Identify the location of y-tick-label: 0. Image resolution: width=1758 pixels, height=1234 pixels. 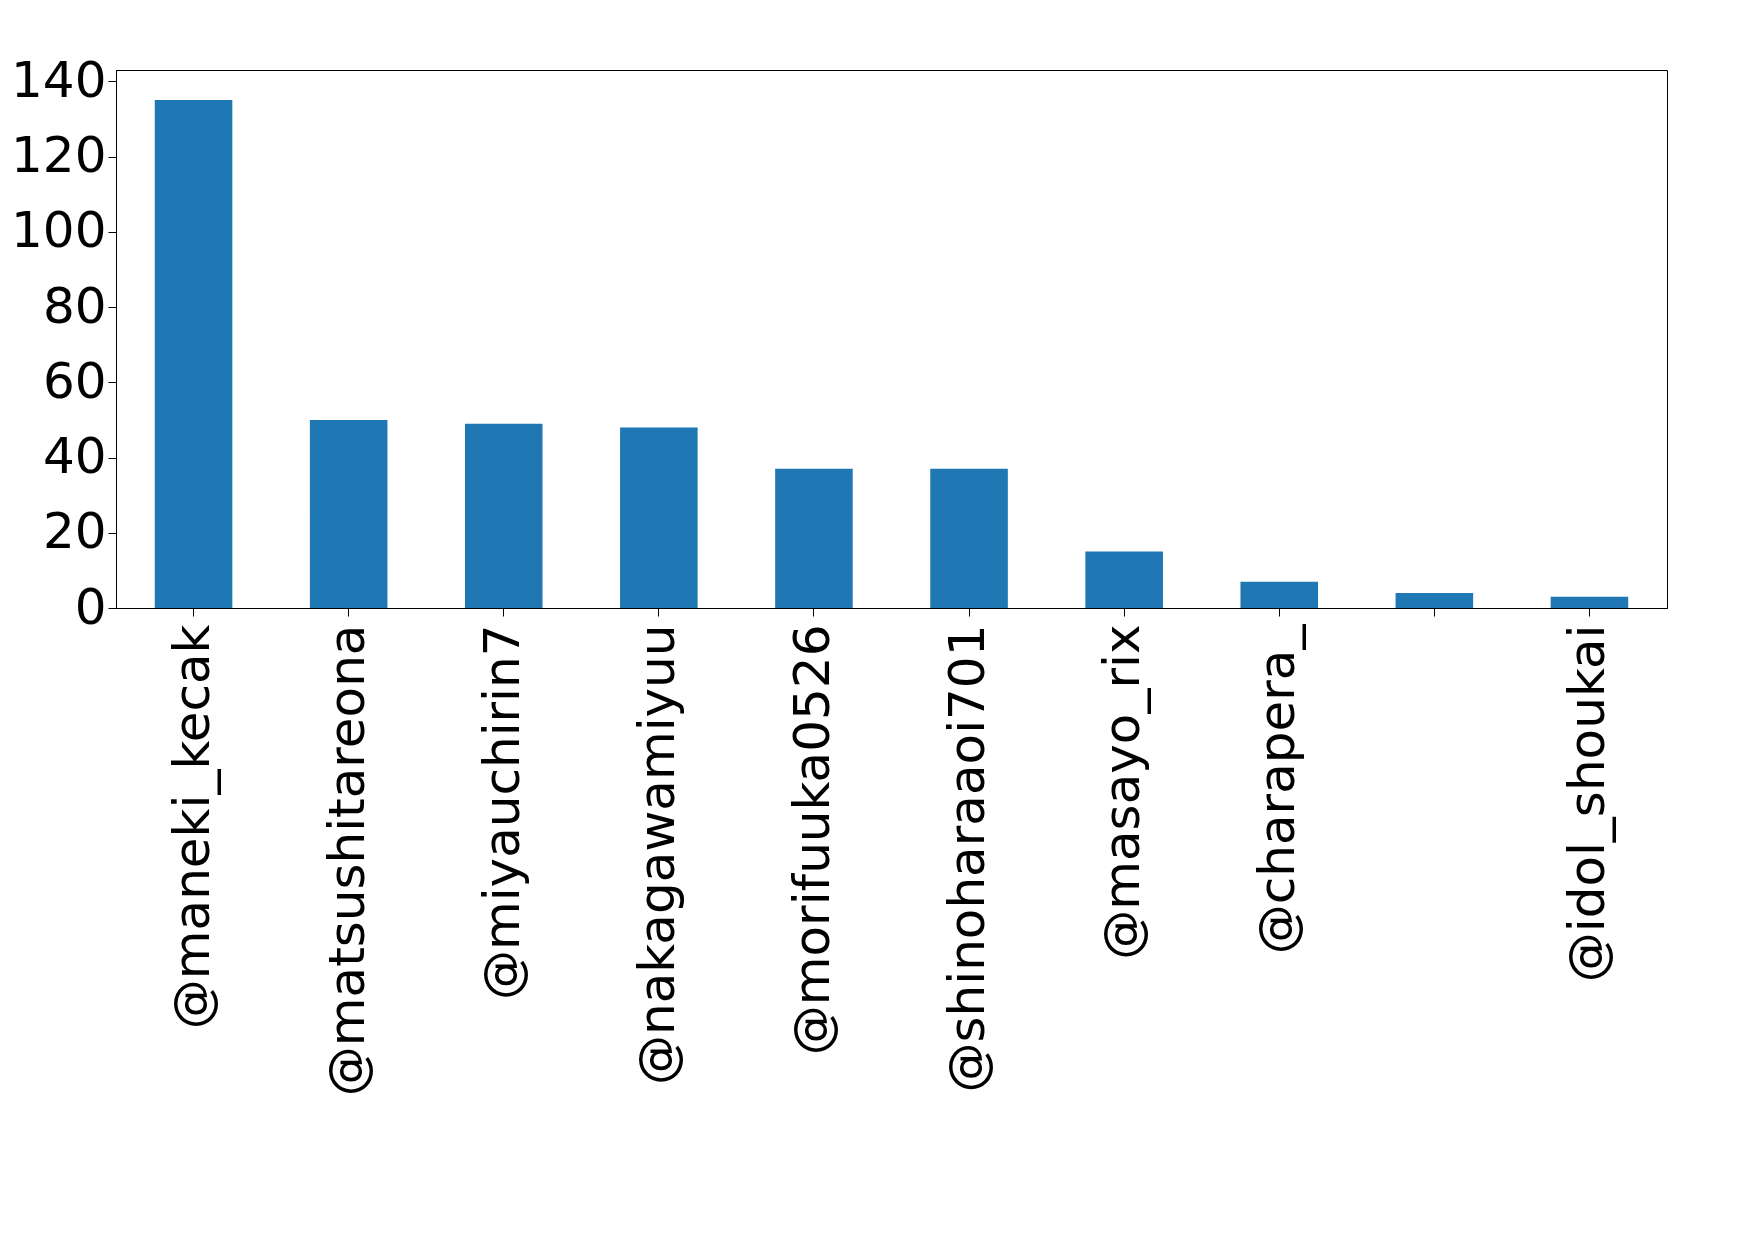
(90, 606).